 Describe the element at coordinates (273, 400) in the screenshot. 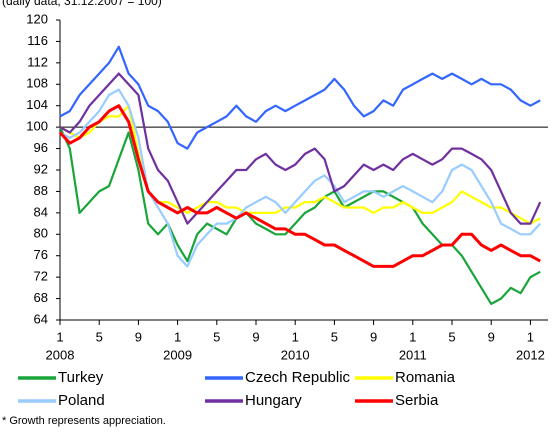

I see `legend-label: Hungary` at that location.